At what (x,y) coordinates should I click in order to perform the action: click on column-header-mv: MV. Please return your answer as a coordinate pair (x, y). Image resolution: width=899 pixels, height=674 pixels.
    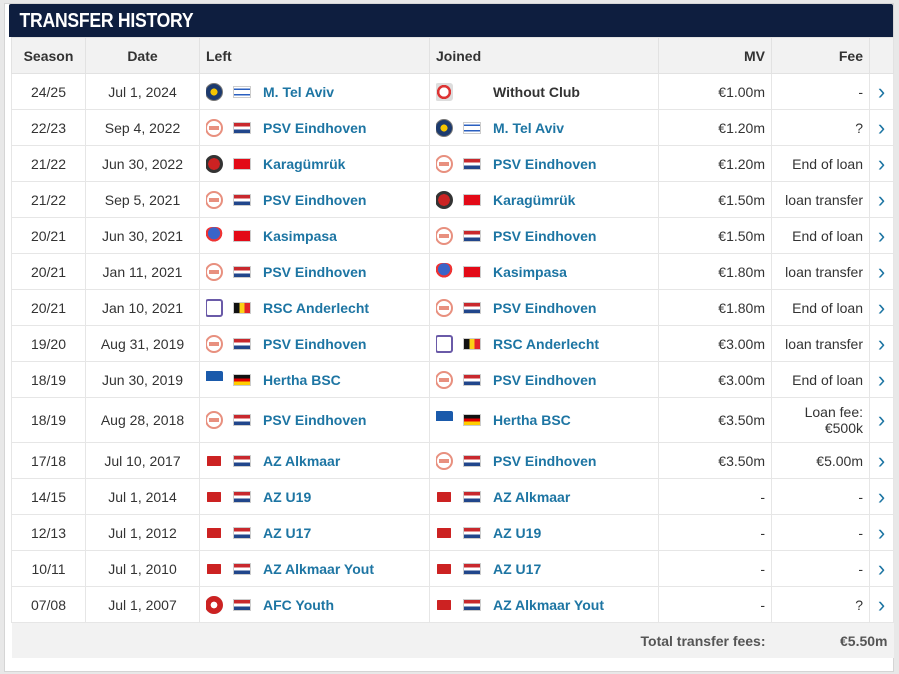
    Looking at the image, I should click on (715, 55).